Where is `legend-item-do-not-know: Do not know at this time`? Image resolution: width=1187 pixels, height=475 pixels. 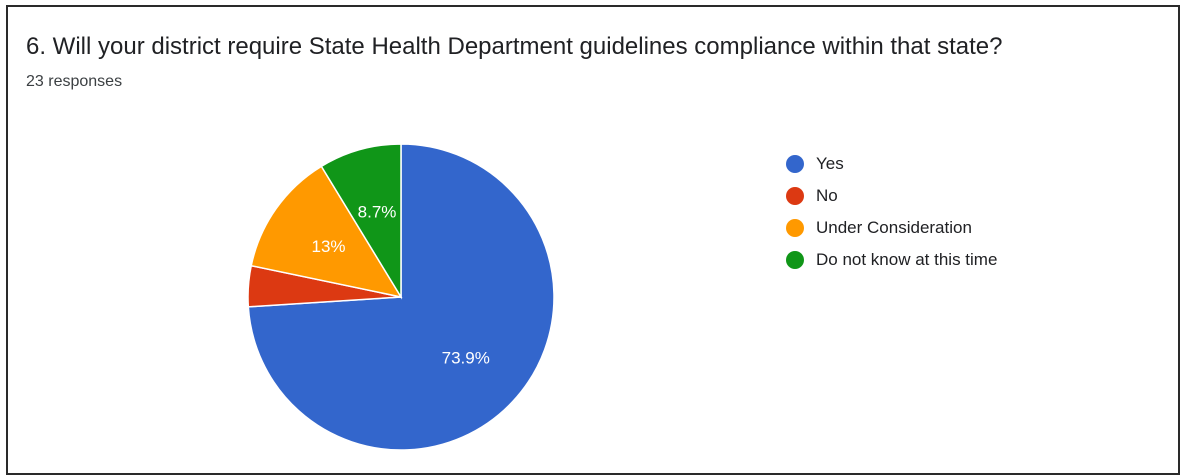
legend-item-do-not-know: Do not know at this time is located at coordinates (891, 260).